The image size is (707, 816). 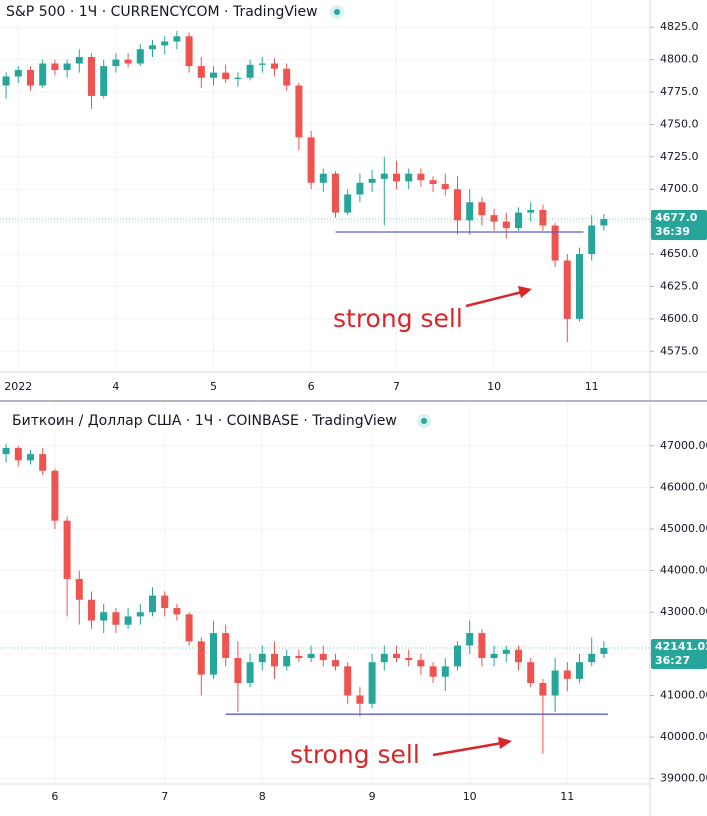 I want to click on x-tick-label: 2022, so click(x=18, y=386).